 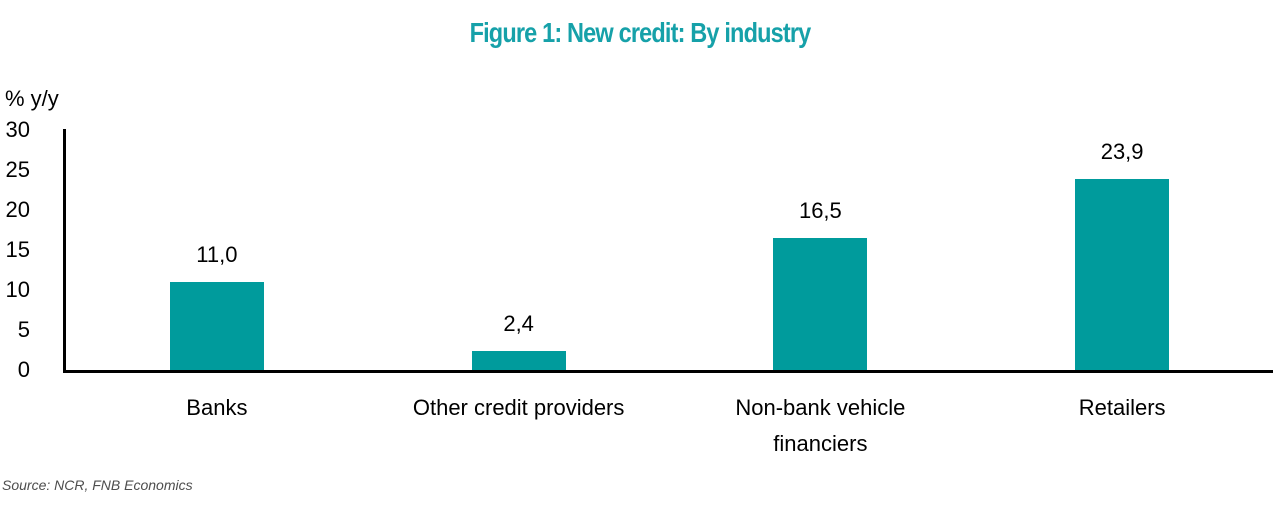 I want to click on y-axis-line, so click(x=64, y=251).